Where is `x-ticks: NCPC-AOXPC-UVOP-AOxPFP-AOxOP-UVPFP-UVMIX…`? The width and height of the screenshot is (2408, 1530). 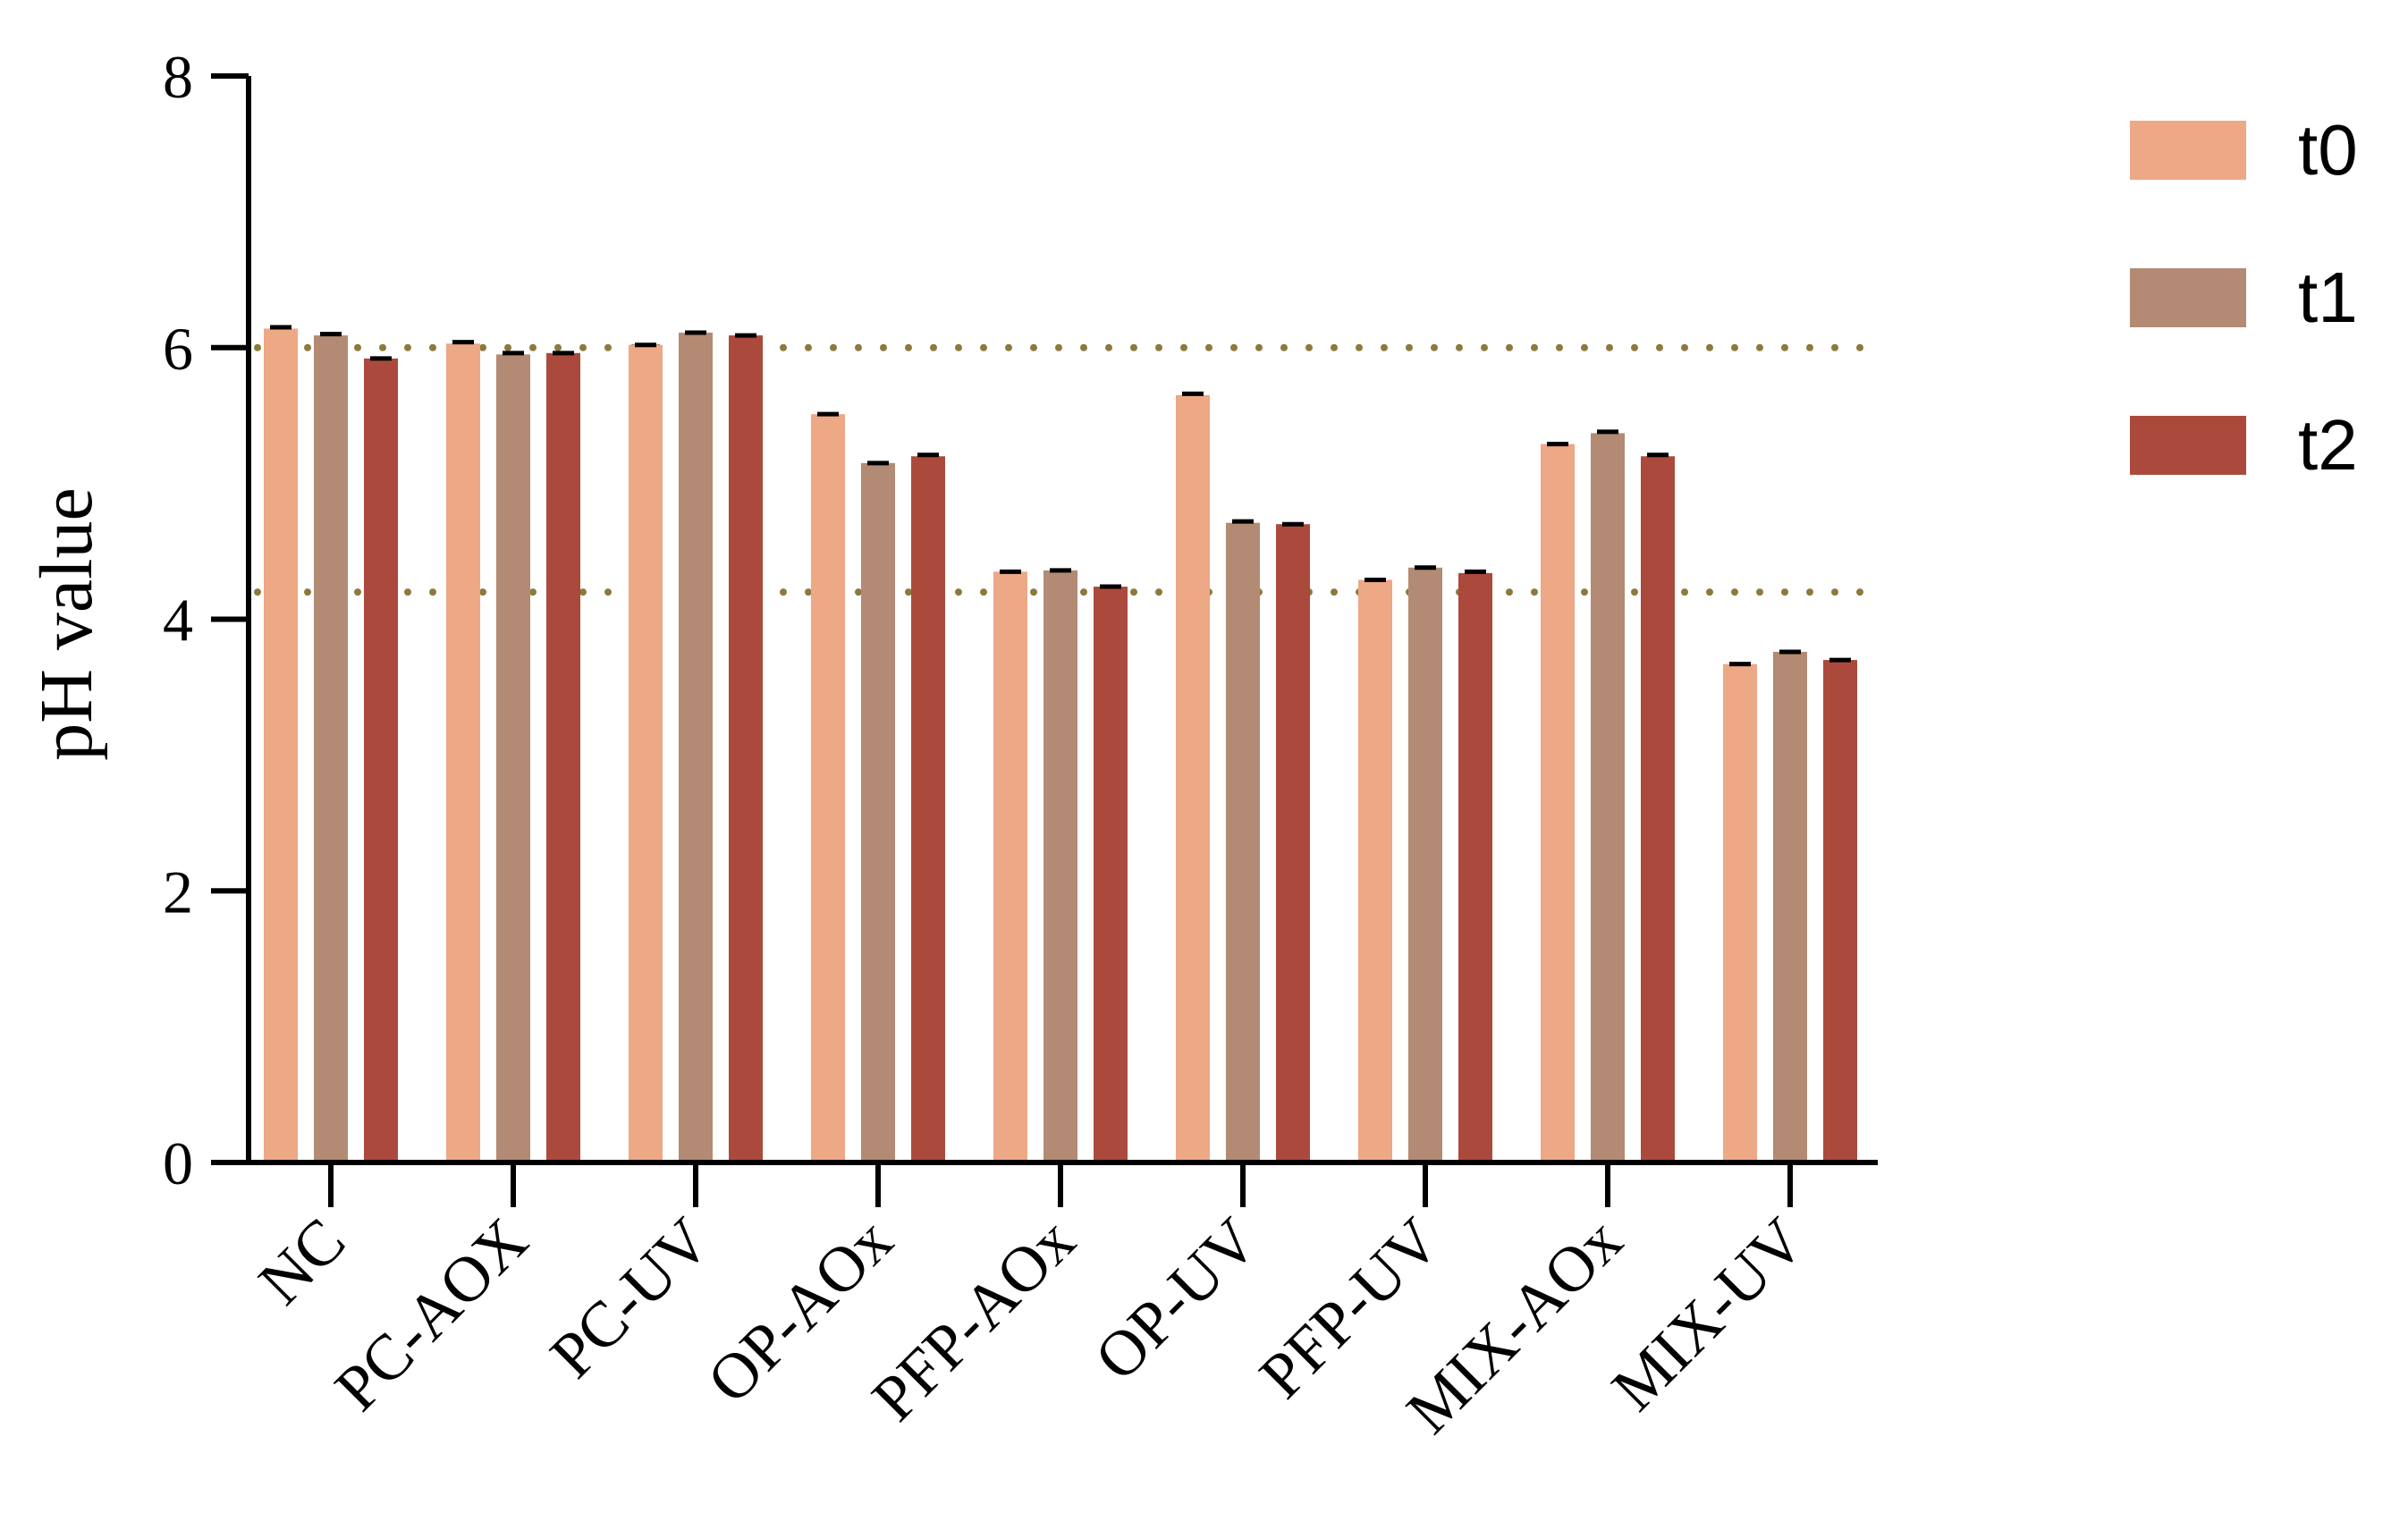 x-ticks: NCPC-AOXPC-UVOP-AOxPFP-AOxOP-UVPFP-UVMIX… is located at coordinates (1031, 1305).